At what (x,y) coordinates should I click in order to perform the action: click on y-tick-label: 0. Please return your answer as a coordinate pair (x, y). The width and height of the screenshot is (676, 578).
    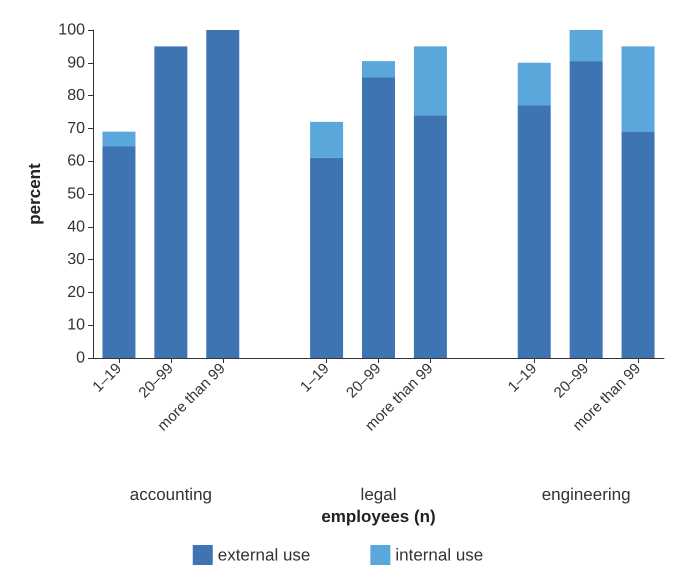
    Looking at the image, I should click on (81, 358).